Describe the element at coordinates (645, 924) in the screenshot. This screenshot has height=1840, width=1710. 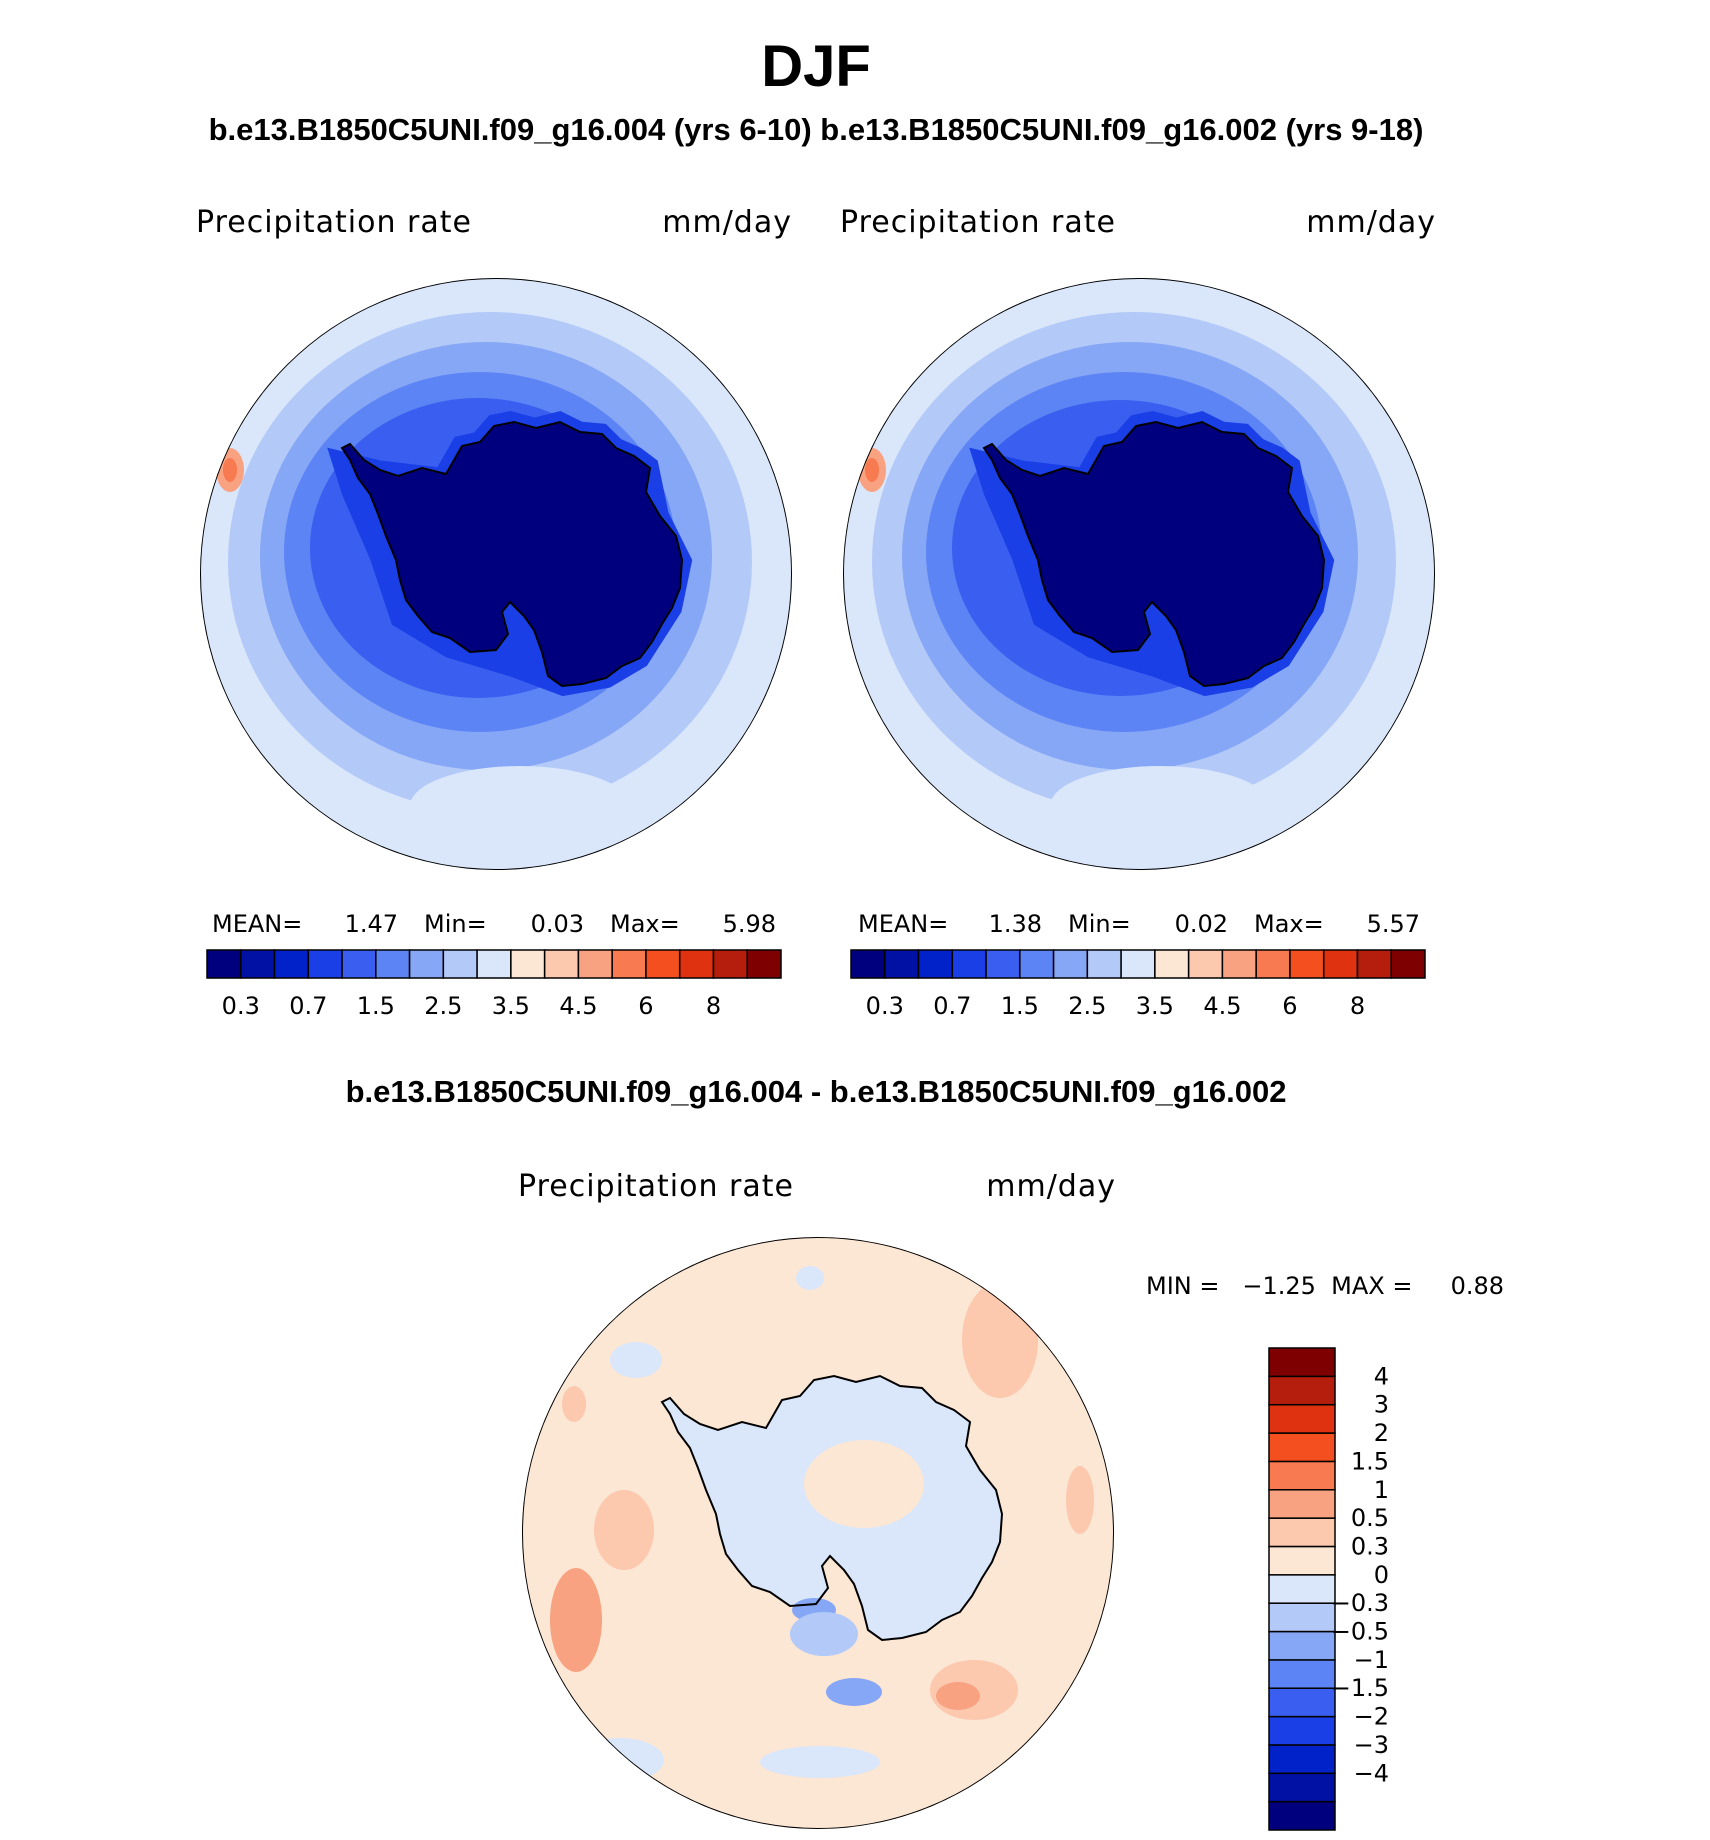
I see `left-max-label: Max=` at that location.